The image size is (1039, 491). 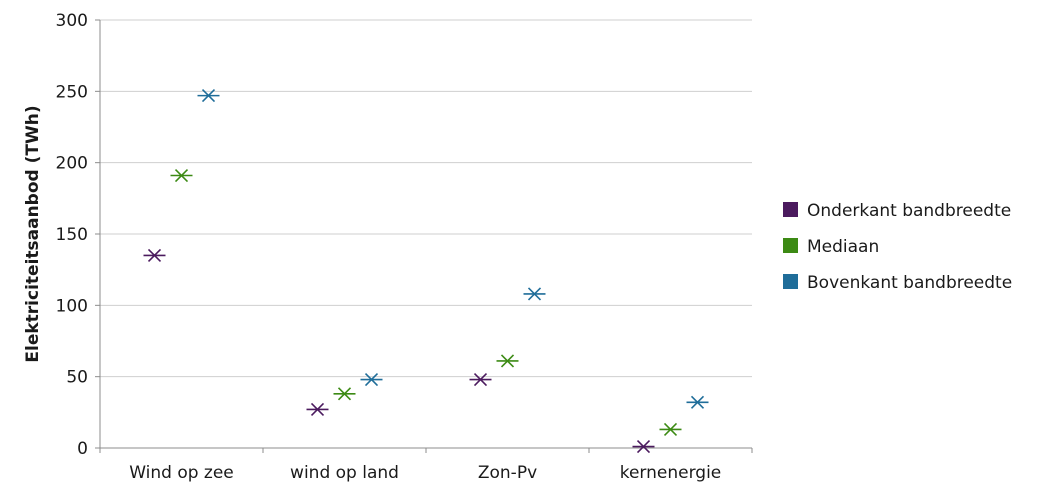 I want to click on y-tick-label: 150, so click(x=72, y=235).